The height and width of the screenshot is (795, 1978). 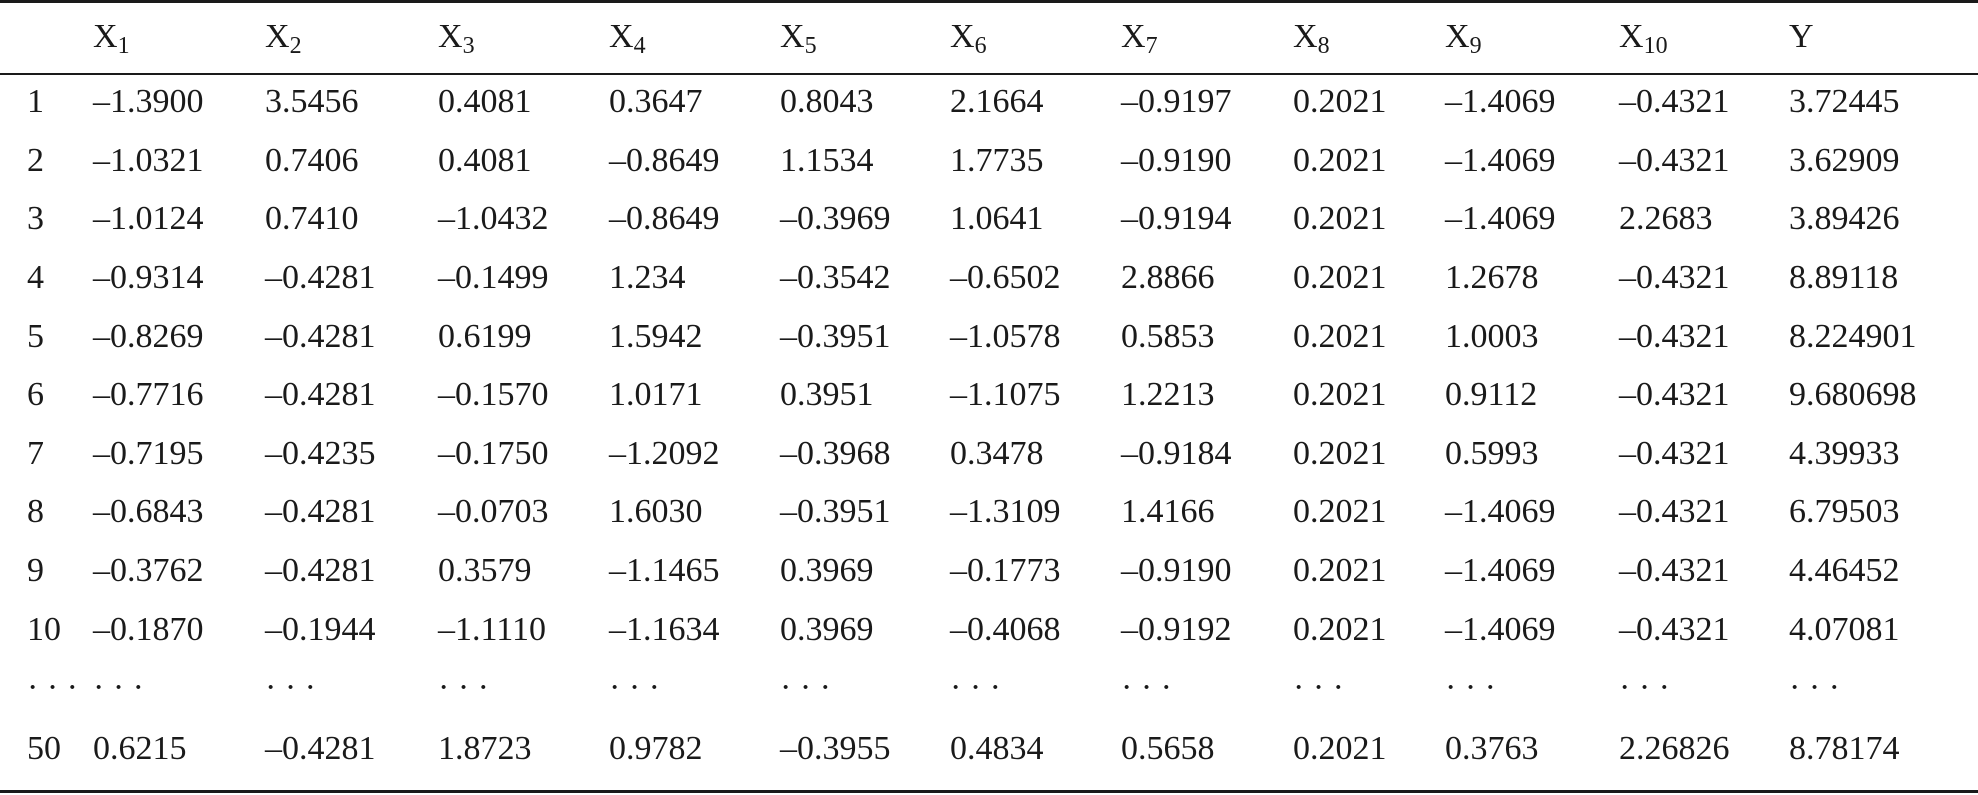 What do you see at coordinates (1674, 748) in the screenshot?
I see `table-cell: 2.26826` at bounding box center [1674, 748].